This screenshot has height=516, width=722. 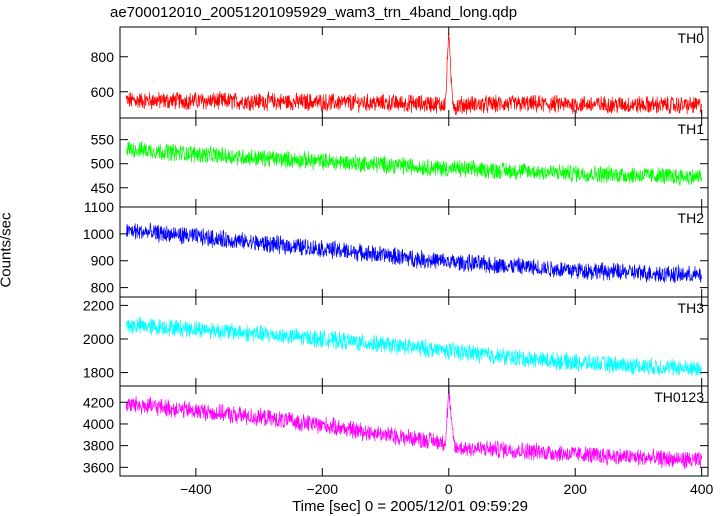 I want to click on panel-label-th3: TH3, so click(x=691, y=308).